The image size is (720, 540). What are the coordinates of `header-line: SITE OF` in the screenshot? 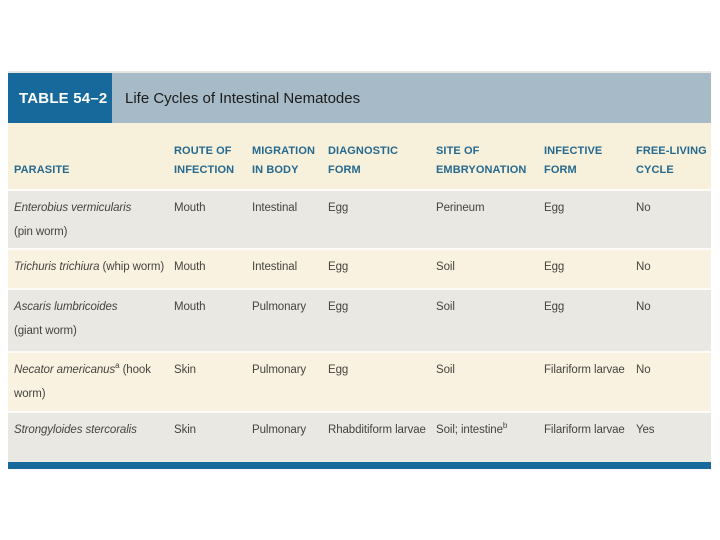 It's located at (458, 151).